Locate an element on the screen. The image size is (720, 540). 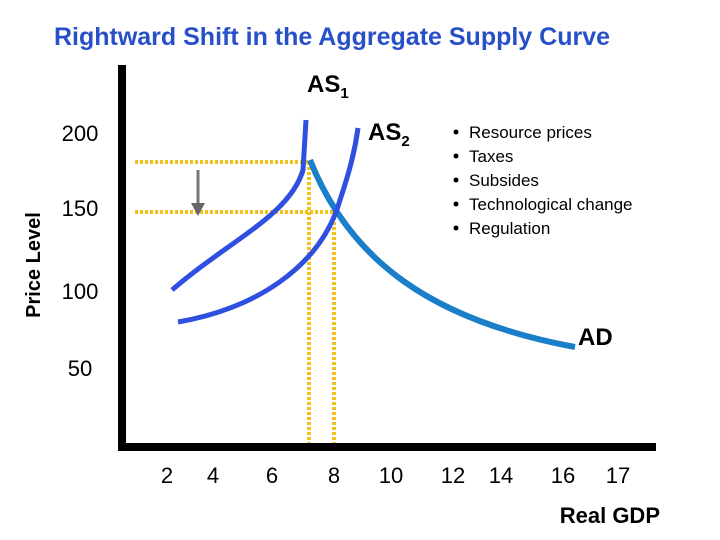
x-tick-label: 12 is located at coordinates (453, 475).